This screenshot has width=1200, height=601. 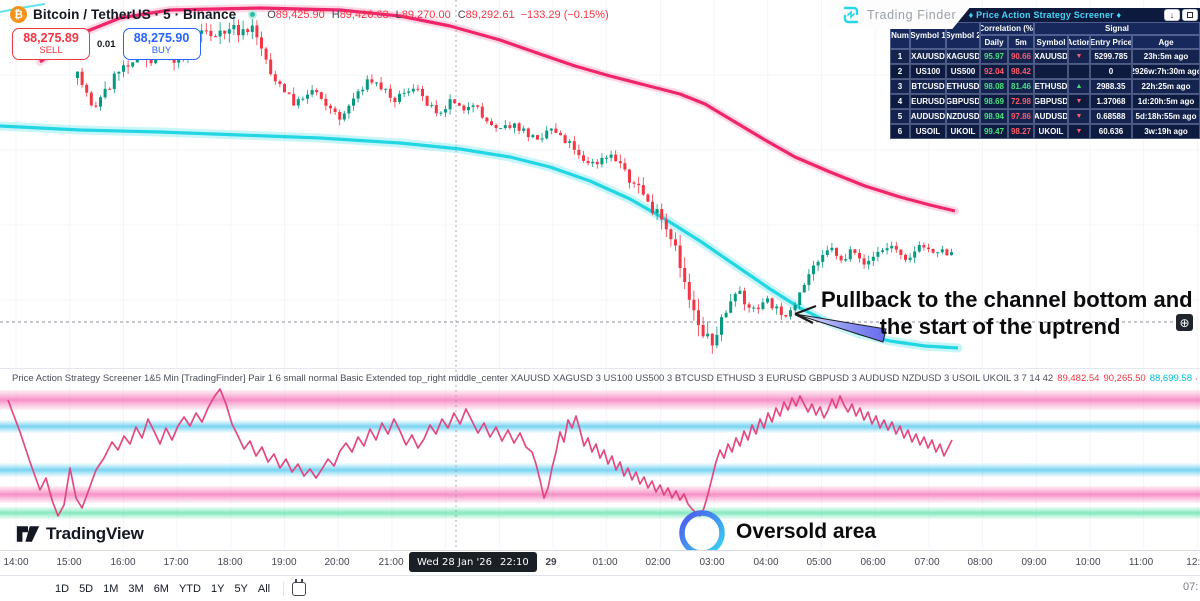 I want to click on crosshair-time-tooltip: Wed 28 Jan '26 22:10, so click(x=473, y=562).